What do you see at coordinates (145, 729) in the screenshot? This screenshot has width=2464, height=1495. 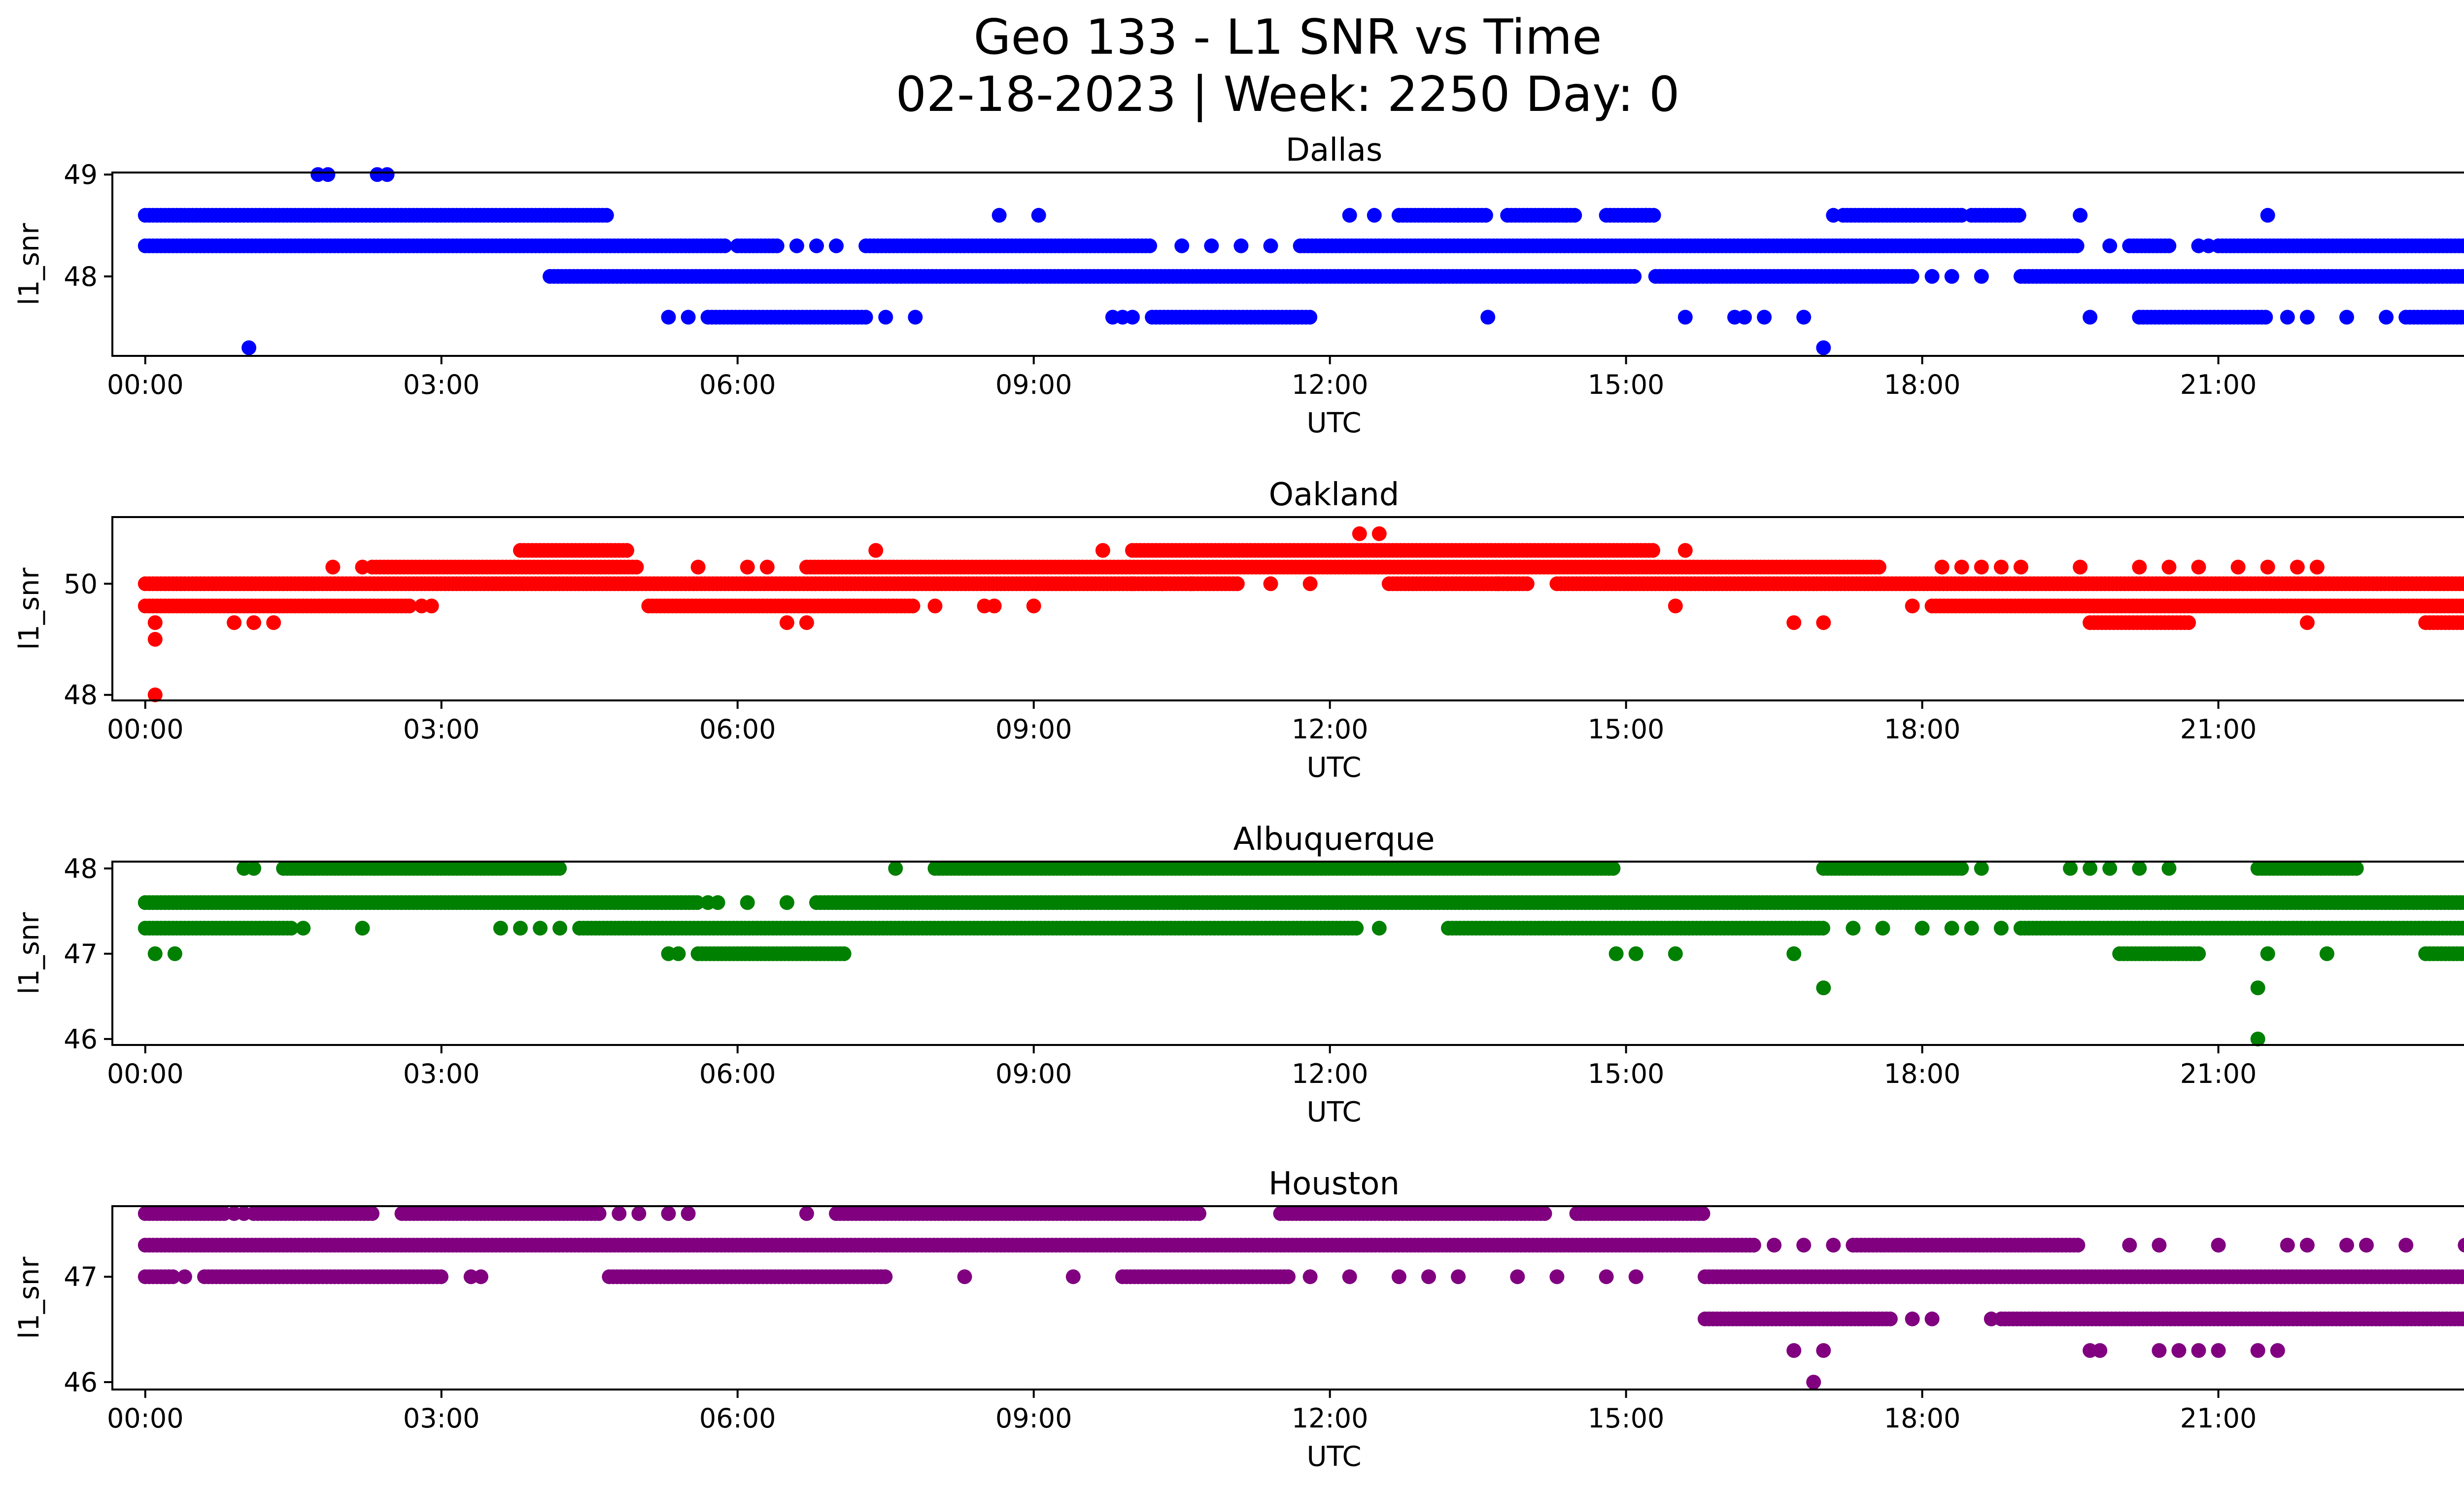 I see `x-tick-label: 00:00` at bounding box center [145, 729].